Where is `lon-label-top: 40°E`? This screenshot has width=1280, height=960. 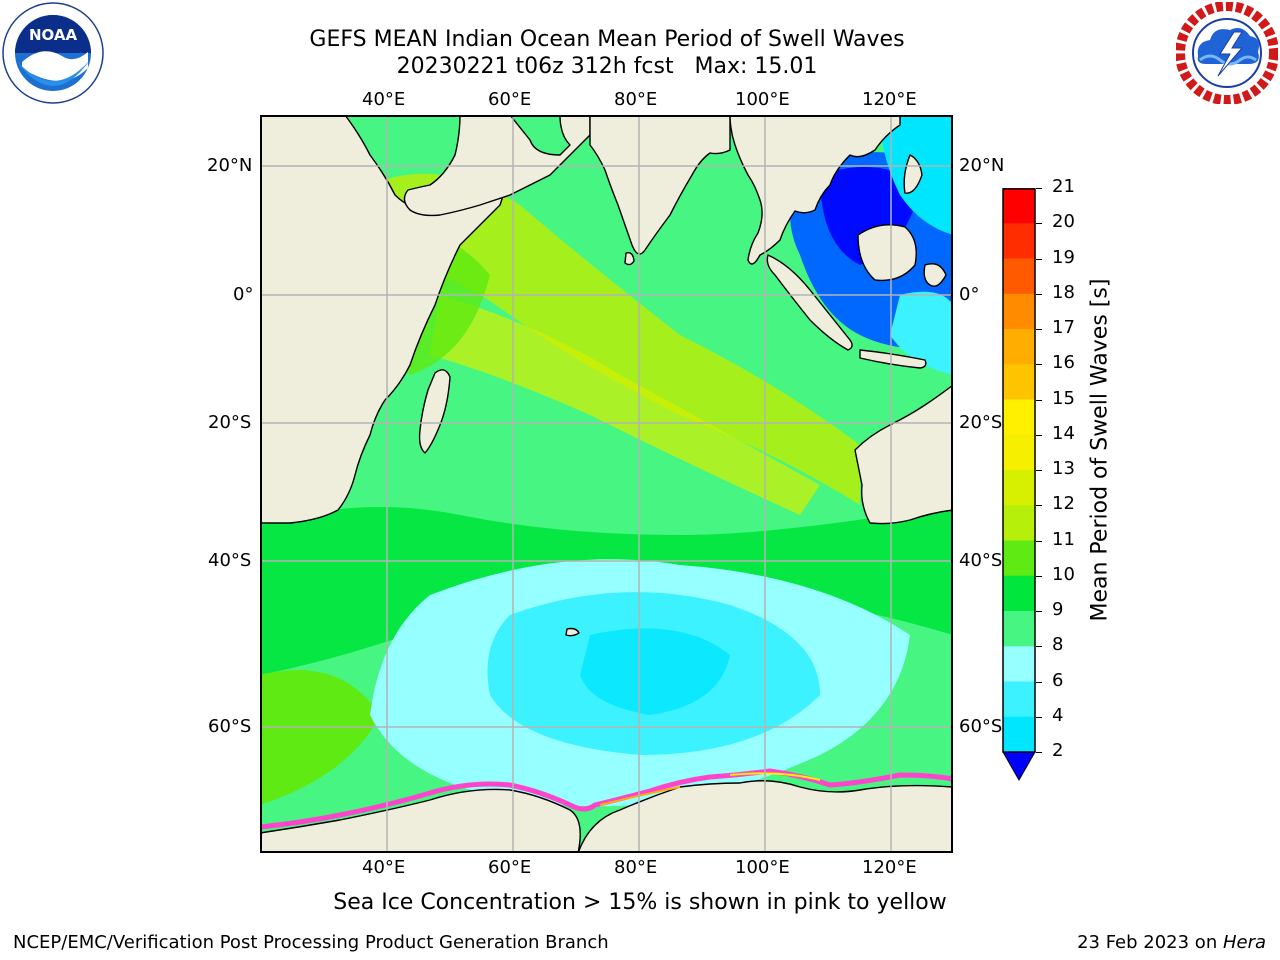 lon-label-top: 40°E is located at coordinates (384, 99).